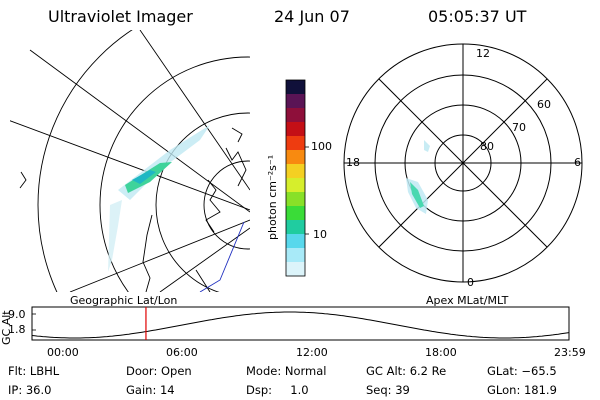 This screenshot has width=600, height=400. Describe the element at coordinates (477, 16) in the screenshot. I see `time-label: 05:05:37 UT` at that location.